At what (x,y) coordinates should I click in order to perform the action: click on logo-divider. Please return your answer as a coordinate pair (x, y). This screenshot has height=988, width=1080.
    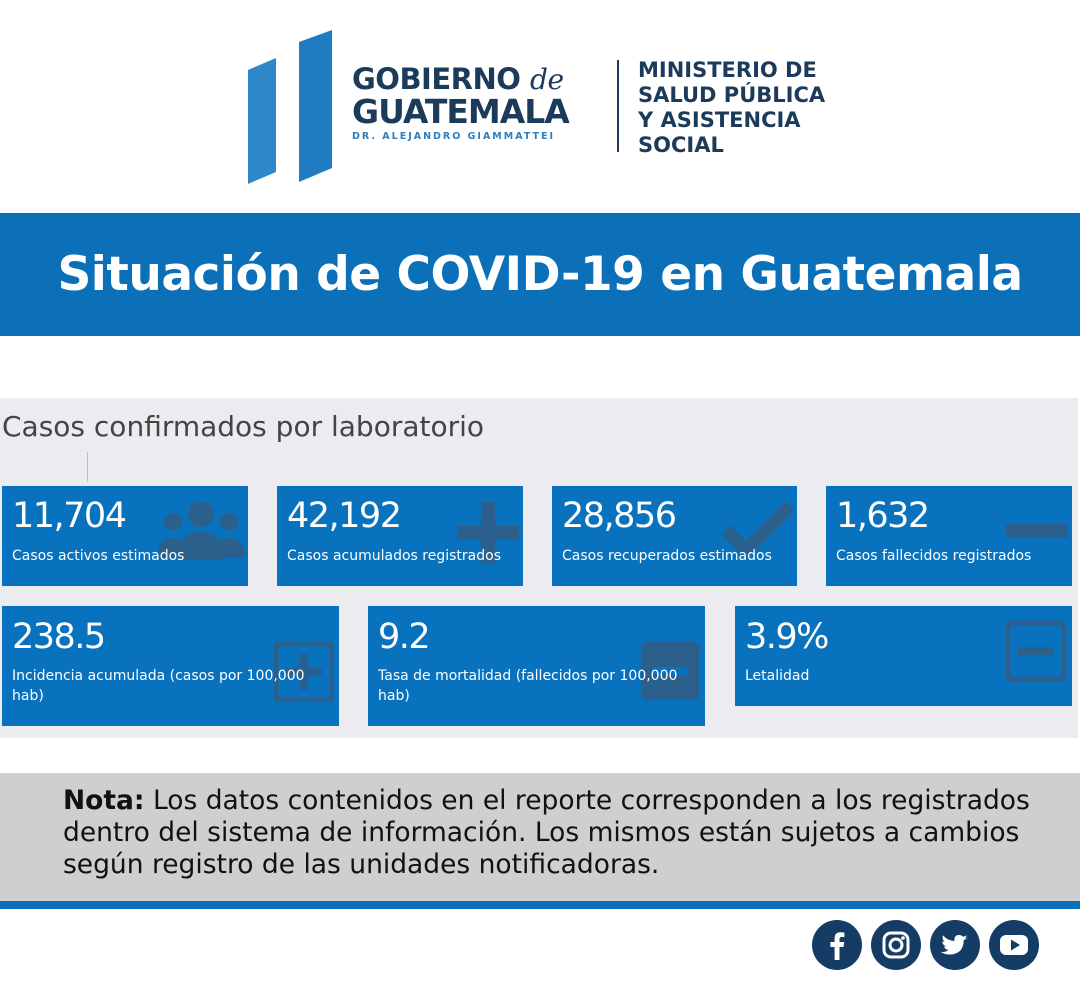
    Looking at the image, I should click on (618, 106).